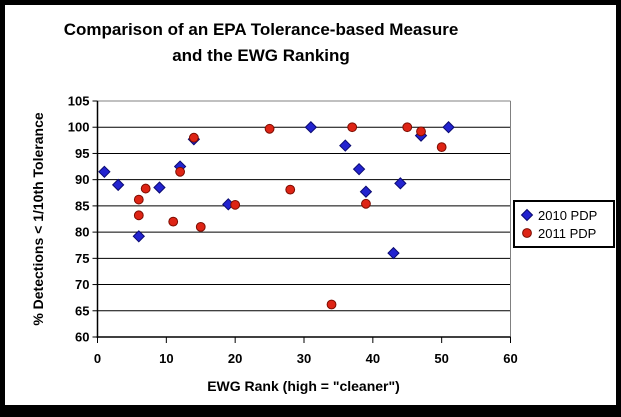  Describe the element at coordinates (2, 208) in the screenshot. I see `window-border-left` at that location.